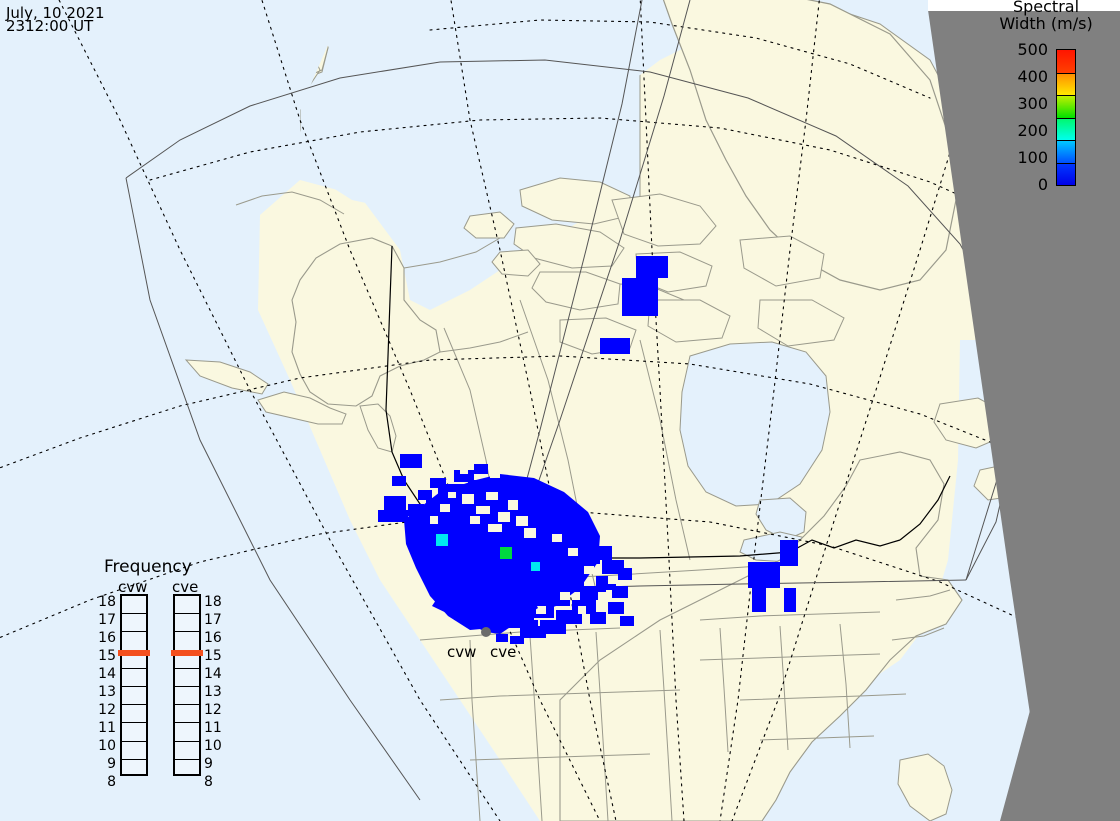  What do you see at coordinates (1032, 103) in the screenshot?
I see `colorbar-tick-300: 300` at bounding box center [1032, 103].